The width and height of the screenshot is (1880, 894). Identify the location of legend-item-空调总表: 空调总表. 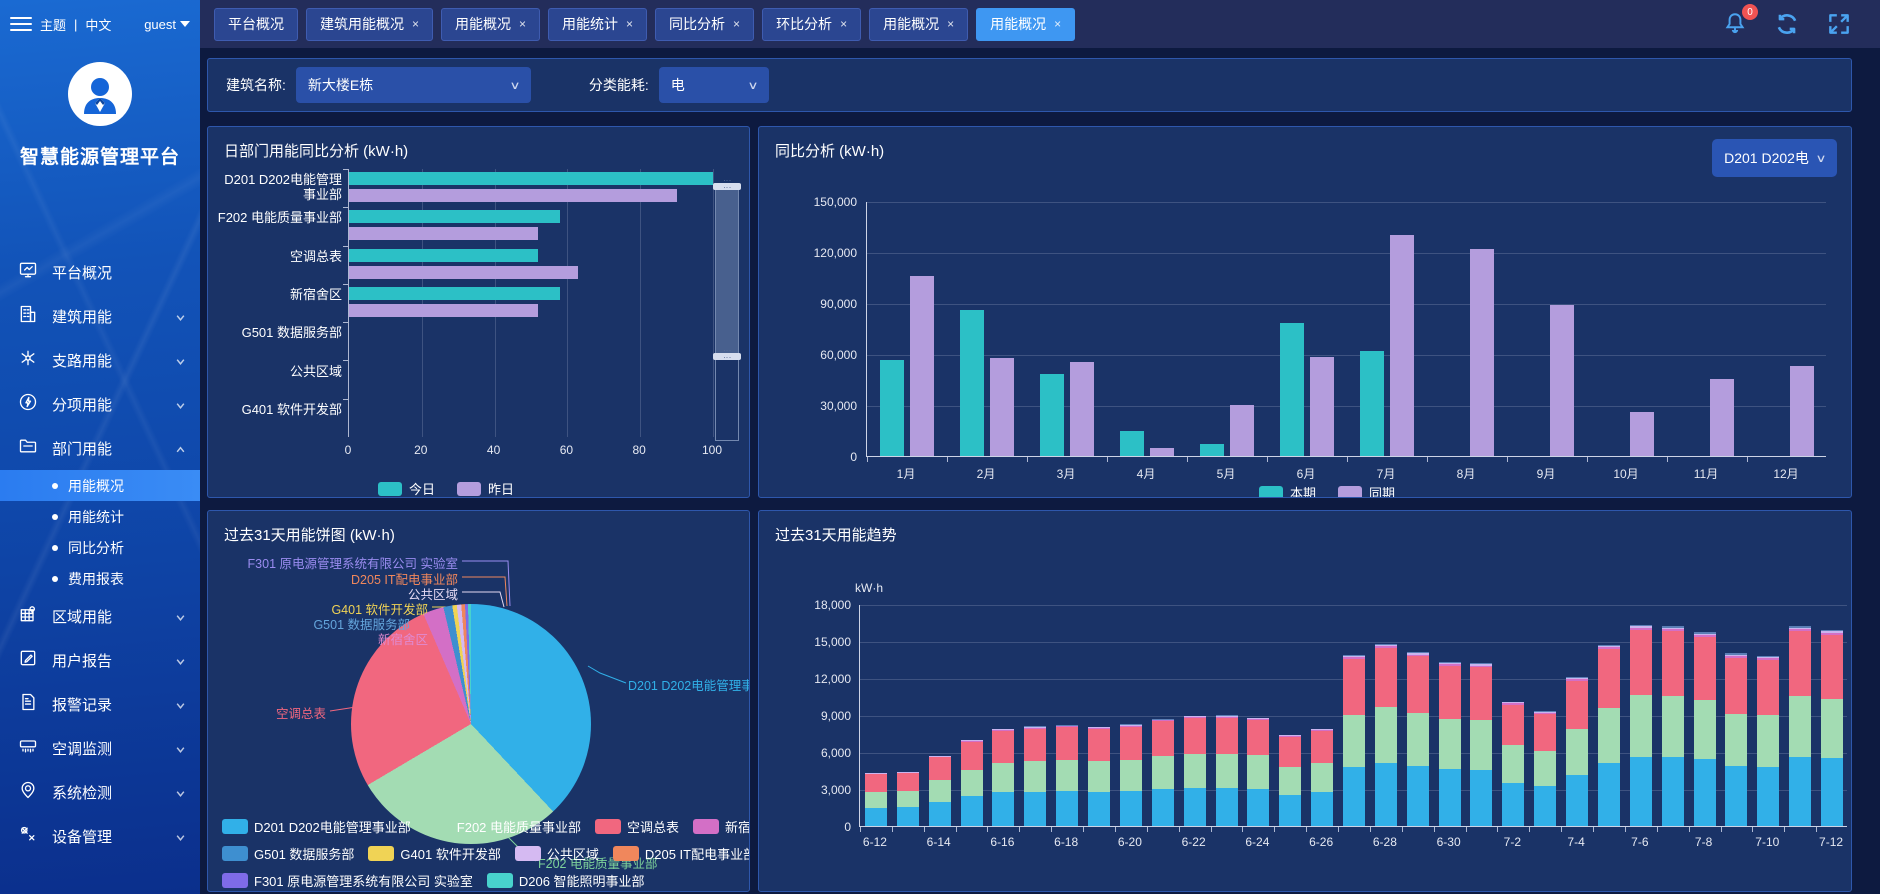
(637, 826).